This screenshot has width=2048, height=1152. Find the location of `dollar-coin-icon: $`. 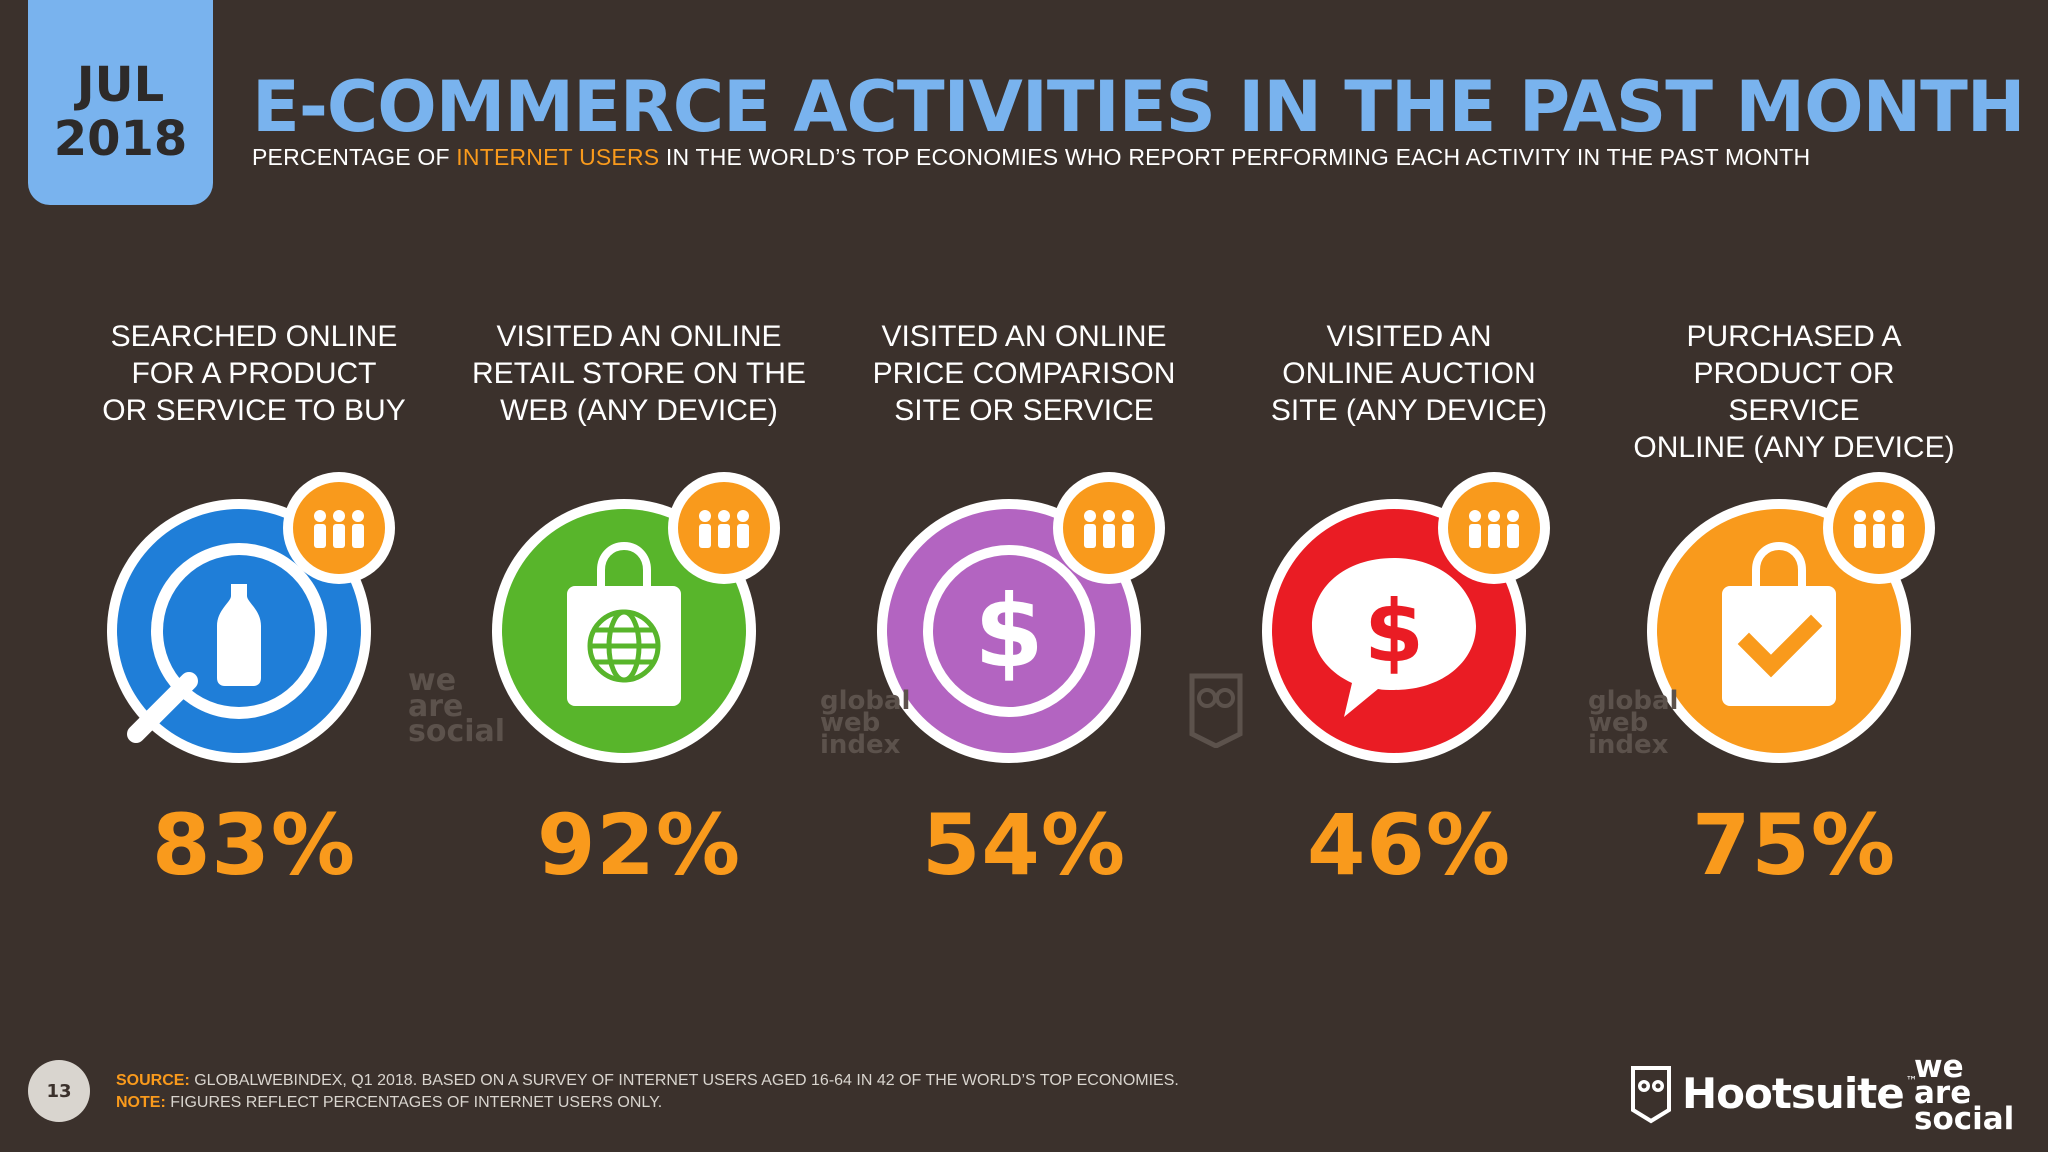

dollar-coin-icon: $ is located at coordinates (1024, 616).